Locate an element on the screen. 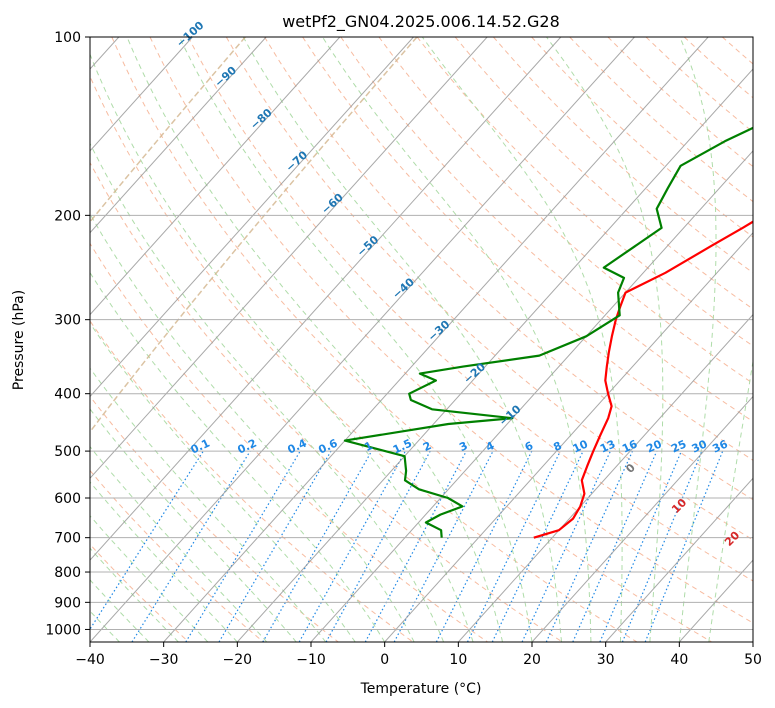 The image size is (775, 708). y-tick-label: 300 is located at coordinates (67, 321).